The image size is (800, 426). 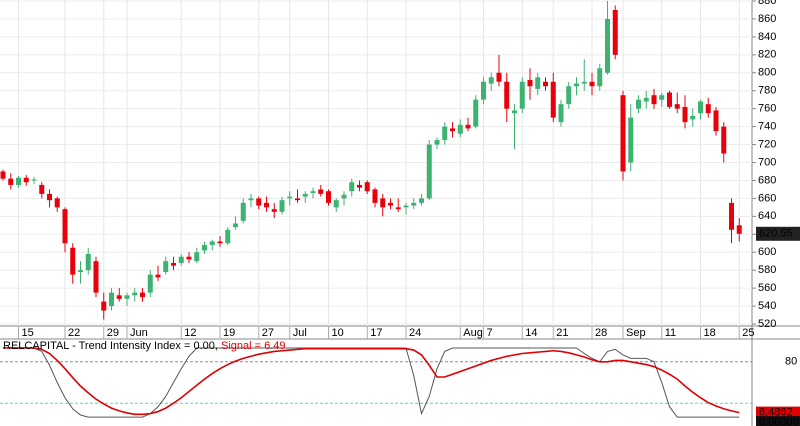 I want to click on tii-label: 0.00000, so click(x=779, y=421).